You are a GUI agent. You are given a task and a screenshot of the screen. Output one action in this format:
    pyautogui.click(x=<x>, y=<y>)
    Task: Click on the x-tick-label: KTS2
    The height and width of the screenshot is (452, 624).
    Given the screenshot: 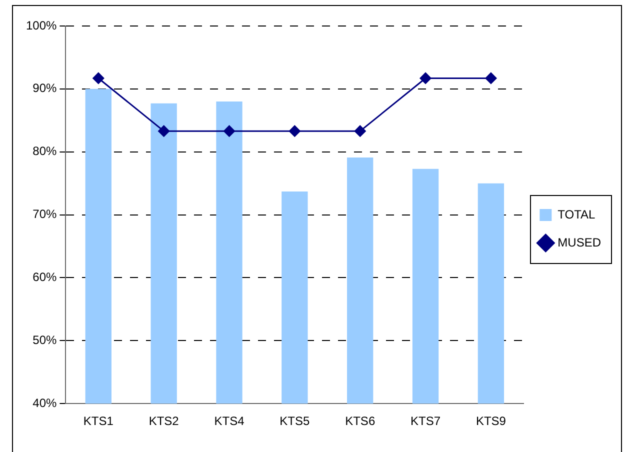 What is the action you would take?
    pyautogui.click(x=164, y=421)
    